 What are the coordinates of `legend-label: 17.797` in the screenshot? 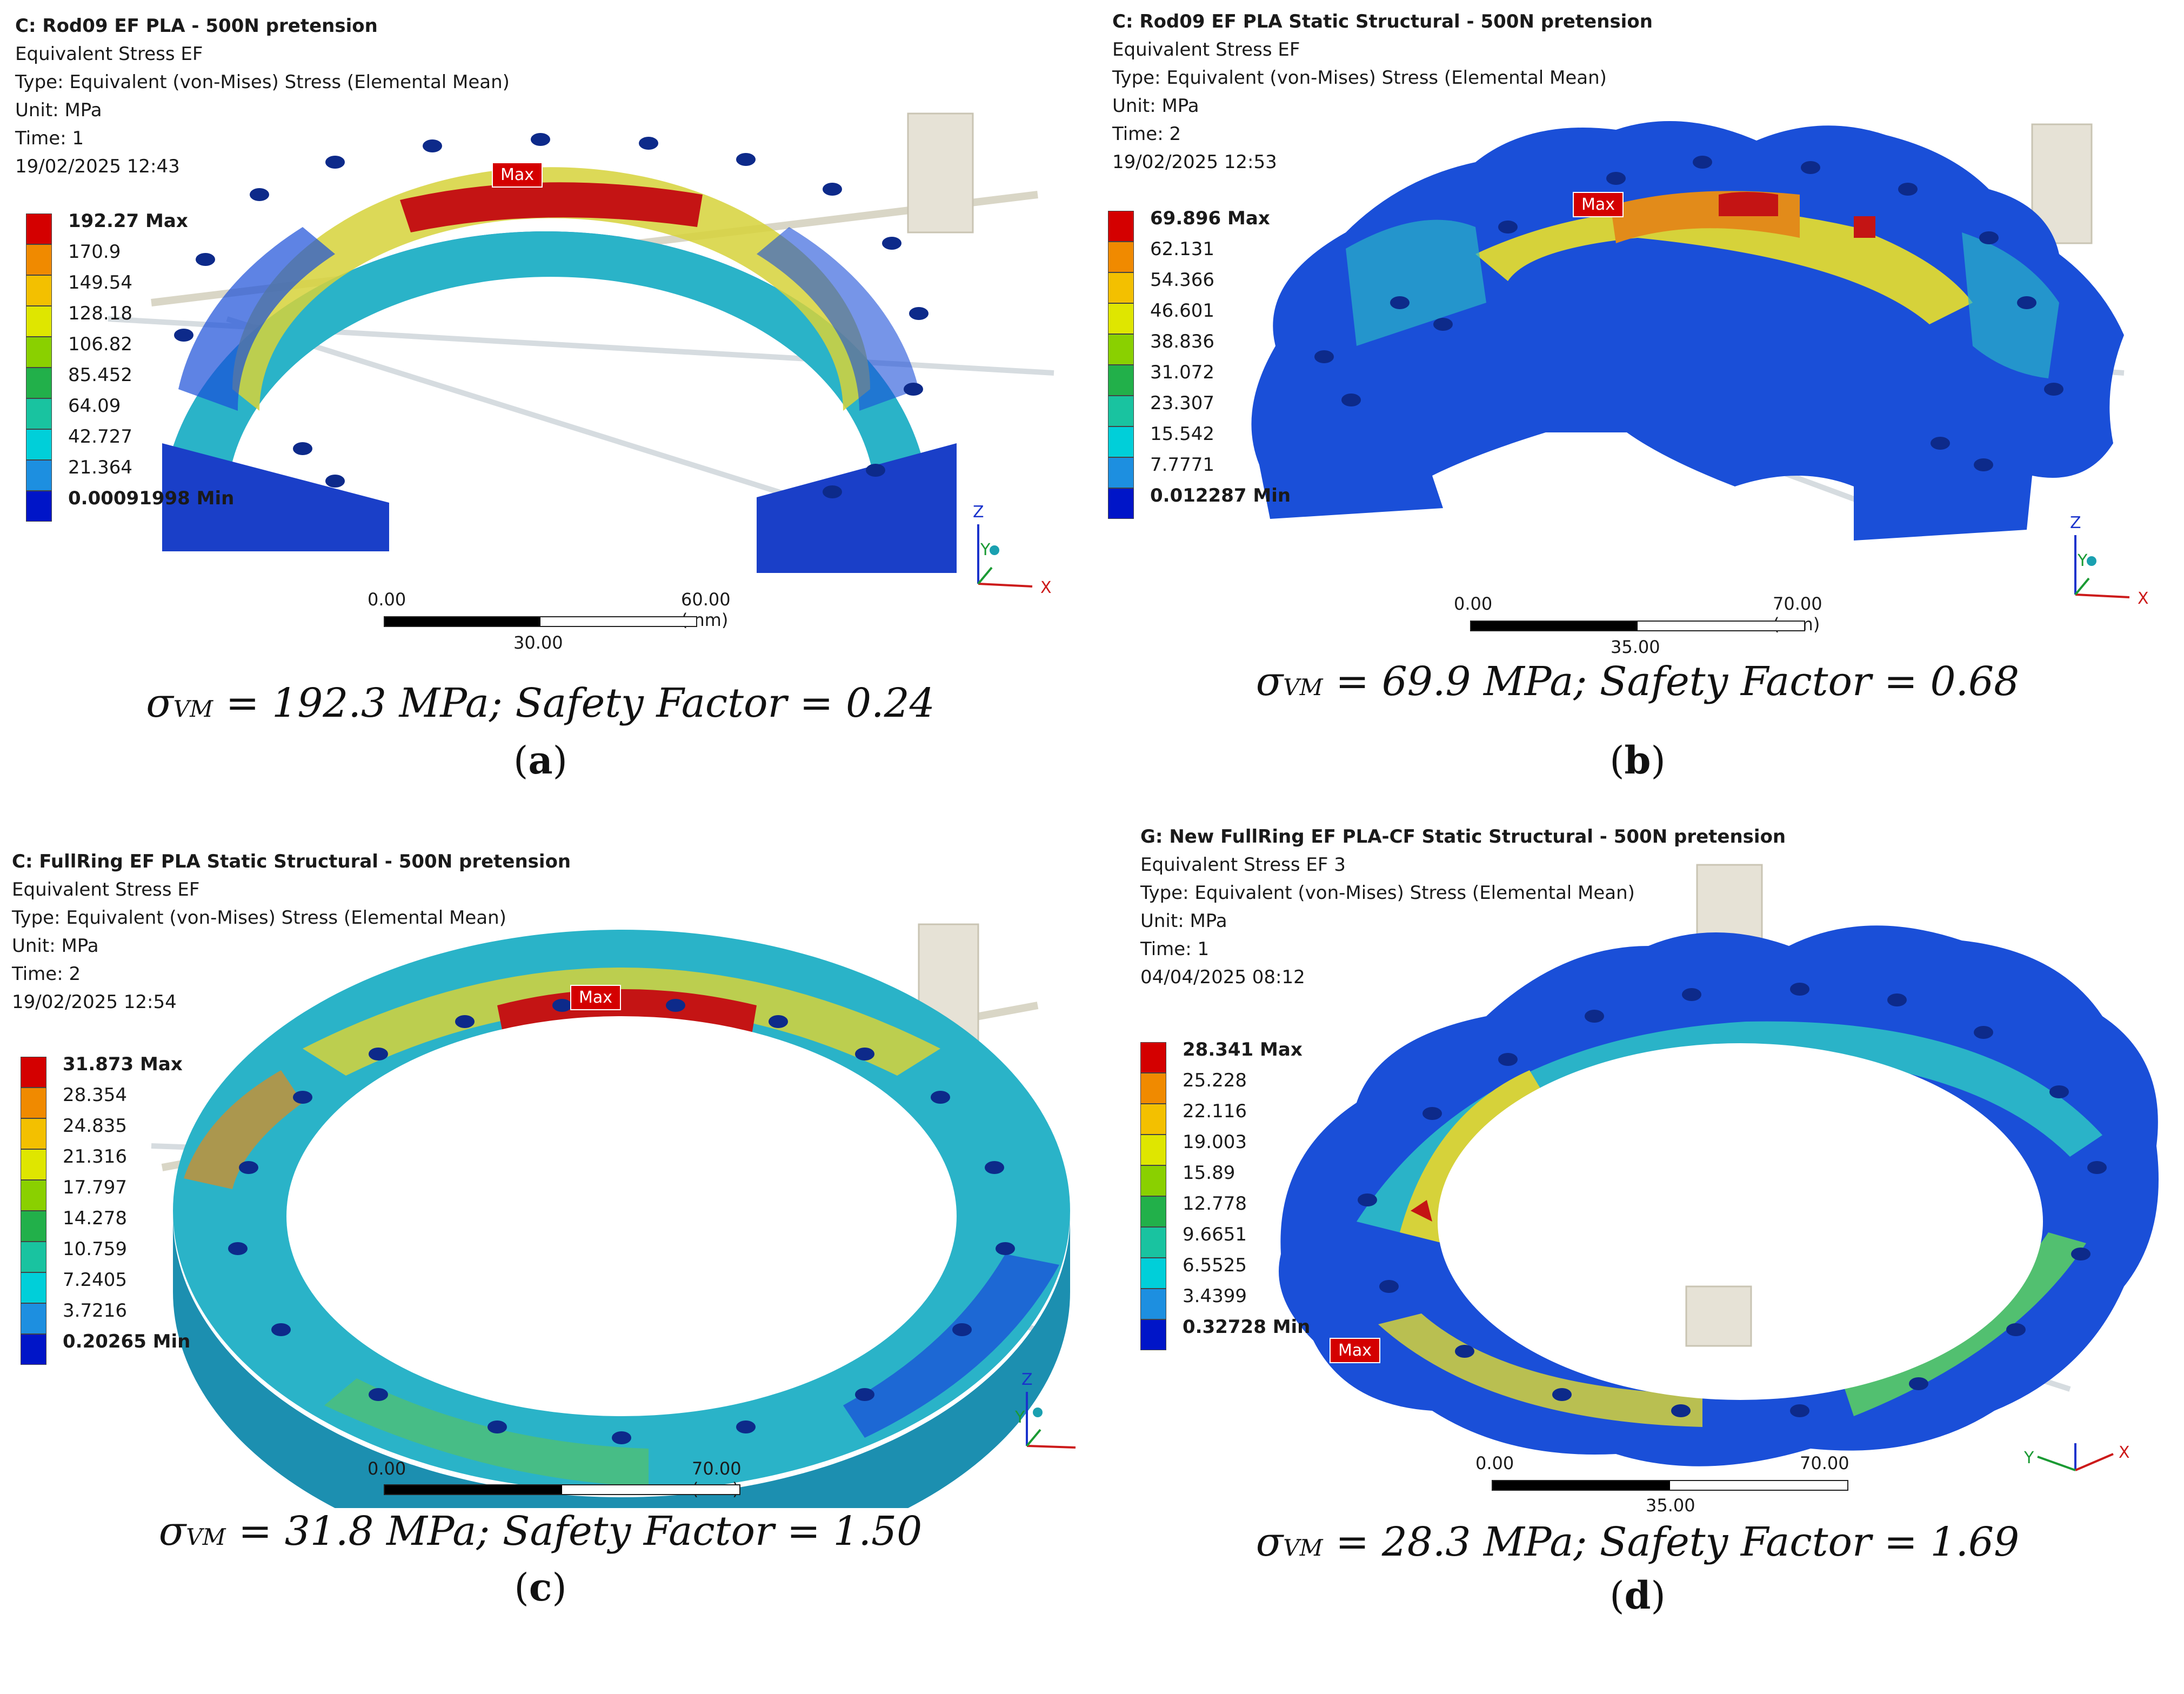 It's located at (95, 1187).